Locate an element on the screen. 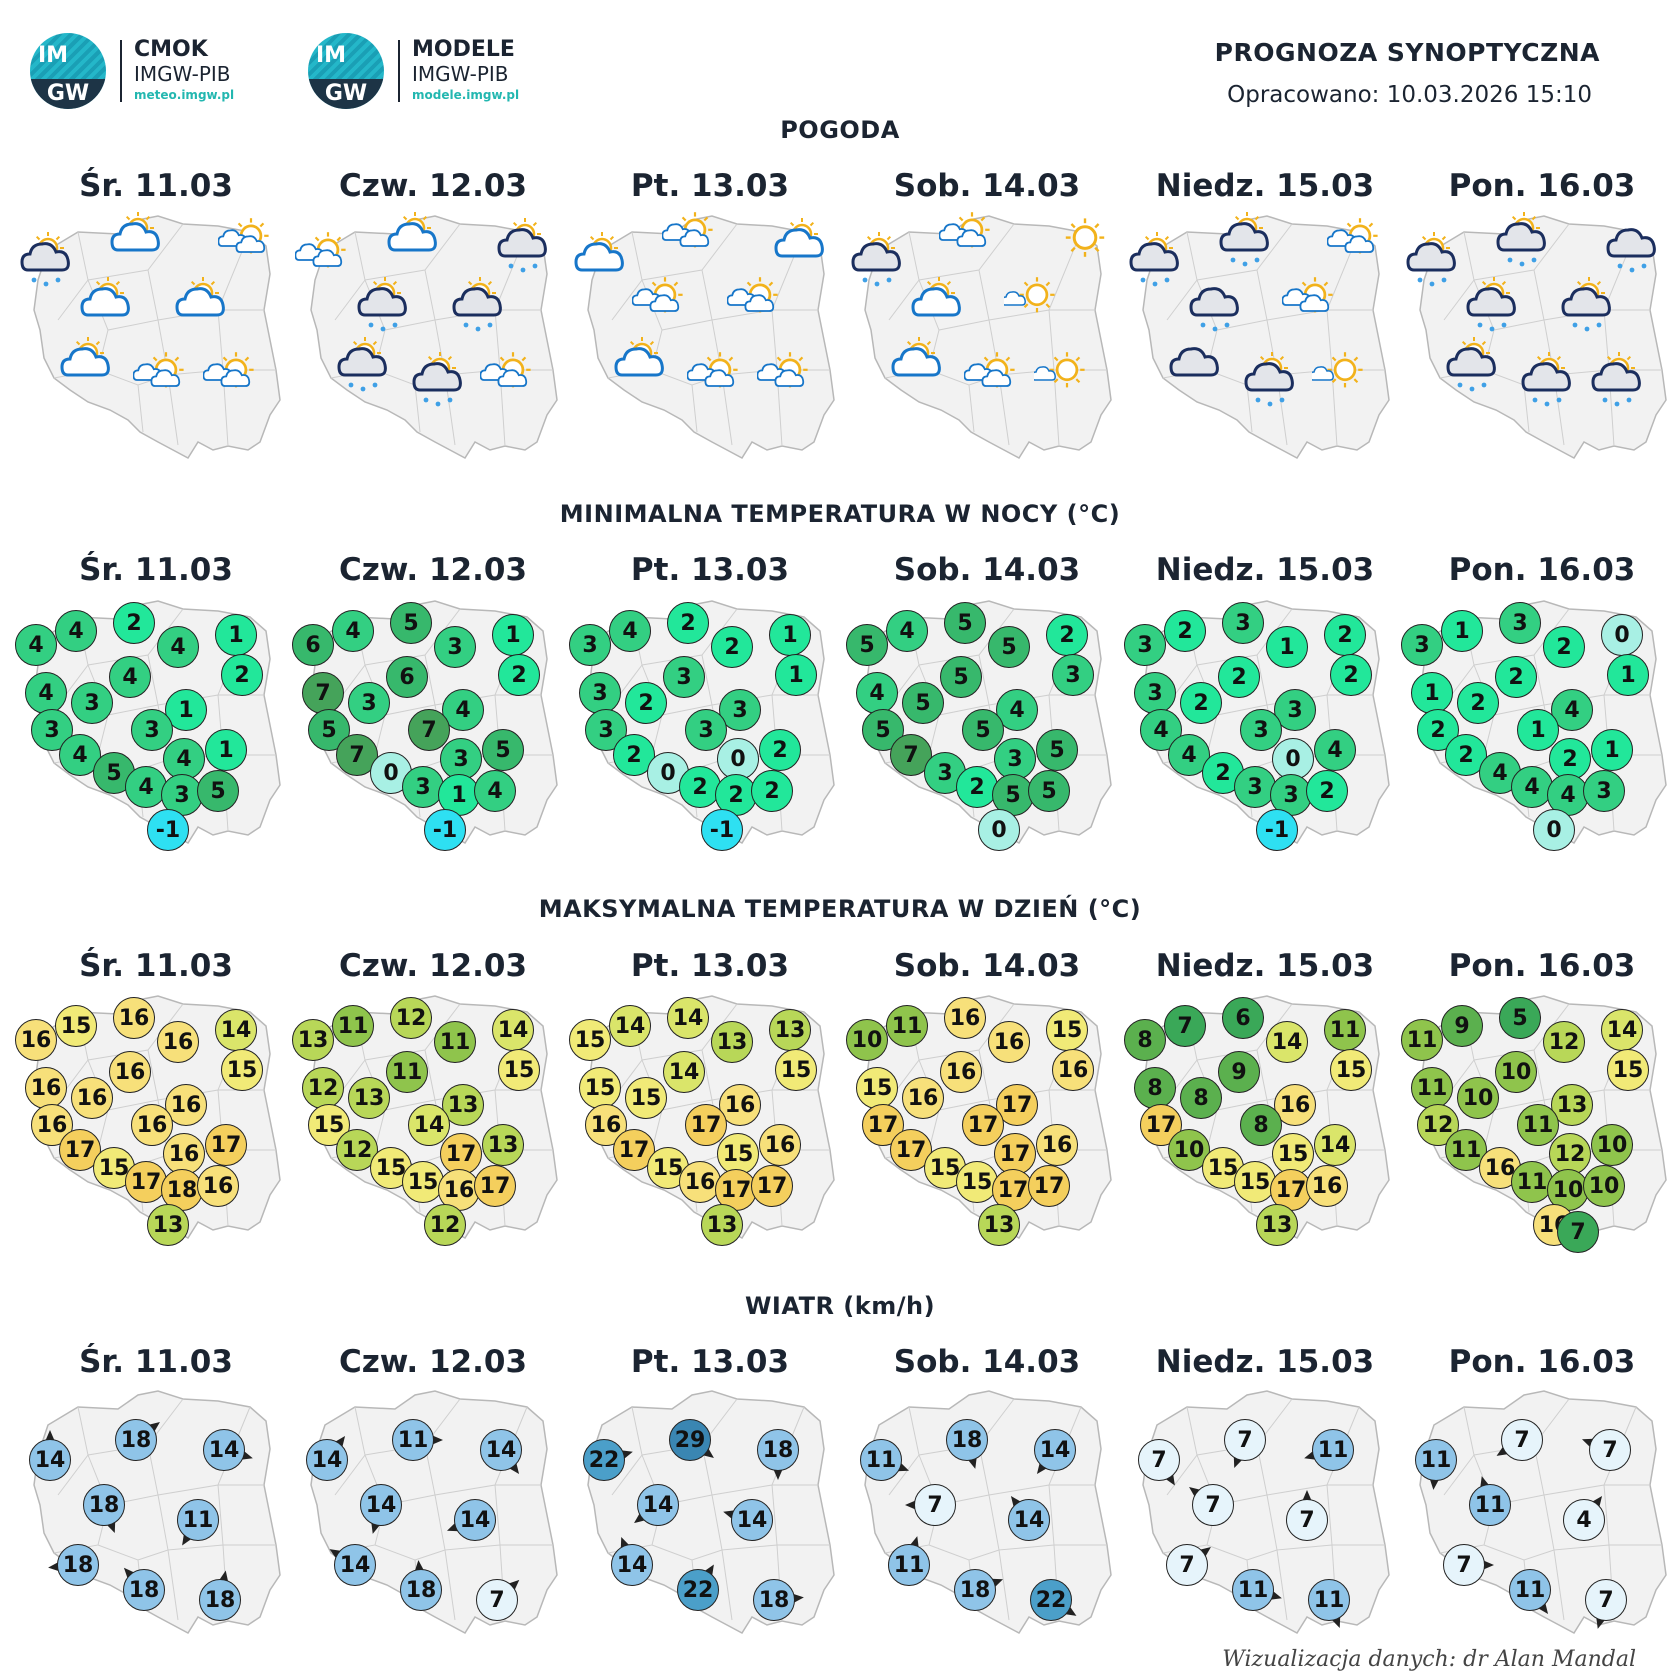 This screenshot has height=1680, width=1680. sun-cloud-icon is located at coordinates (1340, 382).